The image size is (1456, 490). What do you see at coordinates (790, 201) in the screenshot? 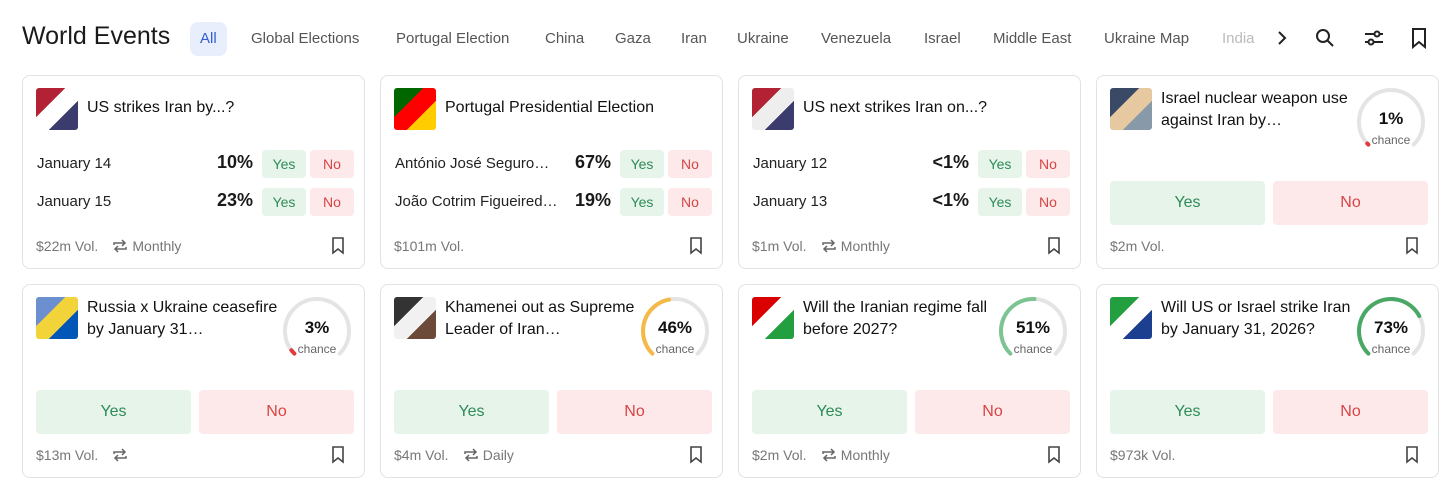
I see `outcome-label: January 13` at bounding box center [790, 201].